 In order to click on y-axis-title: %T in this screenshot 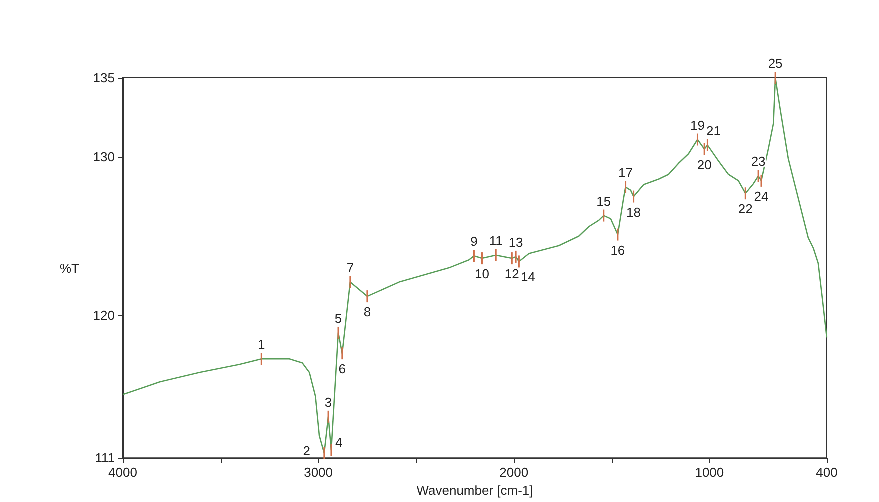, I will do `click(70, 268)`.